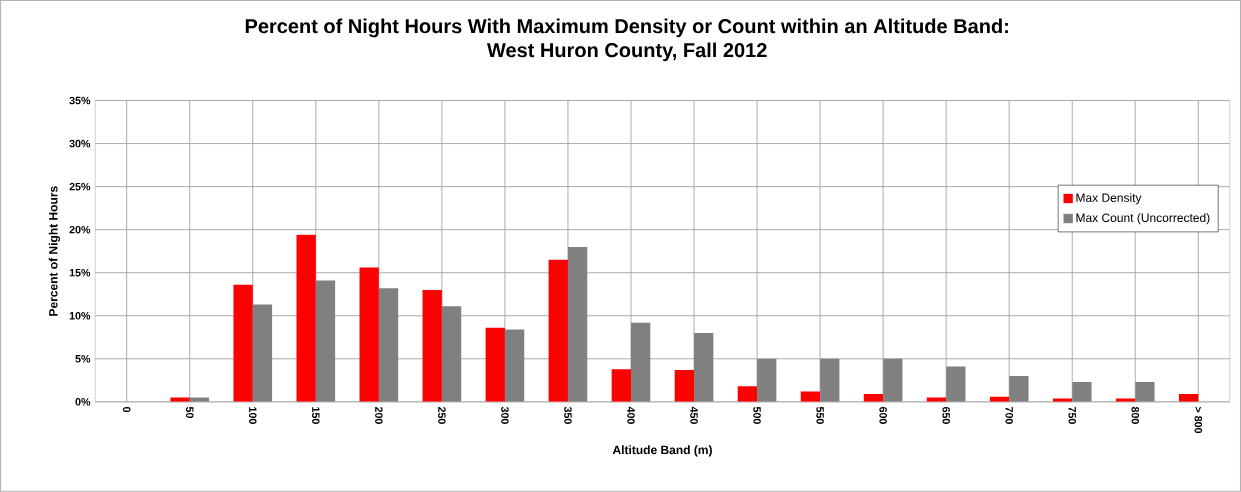  I want to click on x-tick-label: 800, so click(1135, 416).